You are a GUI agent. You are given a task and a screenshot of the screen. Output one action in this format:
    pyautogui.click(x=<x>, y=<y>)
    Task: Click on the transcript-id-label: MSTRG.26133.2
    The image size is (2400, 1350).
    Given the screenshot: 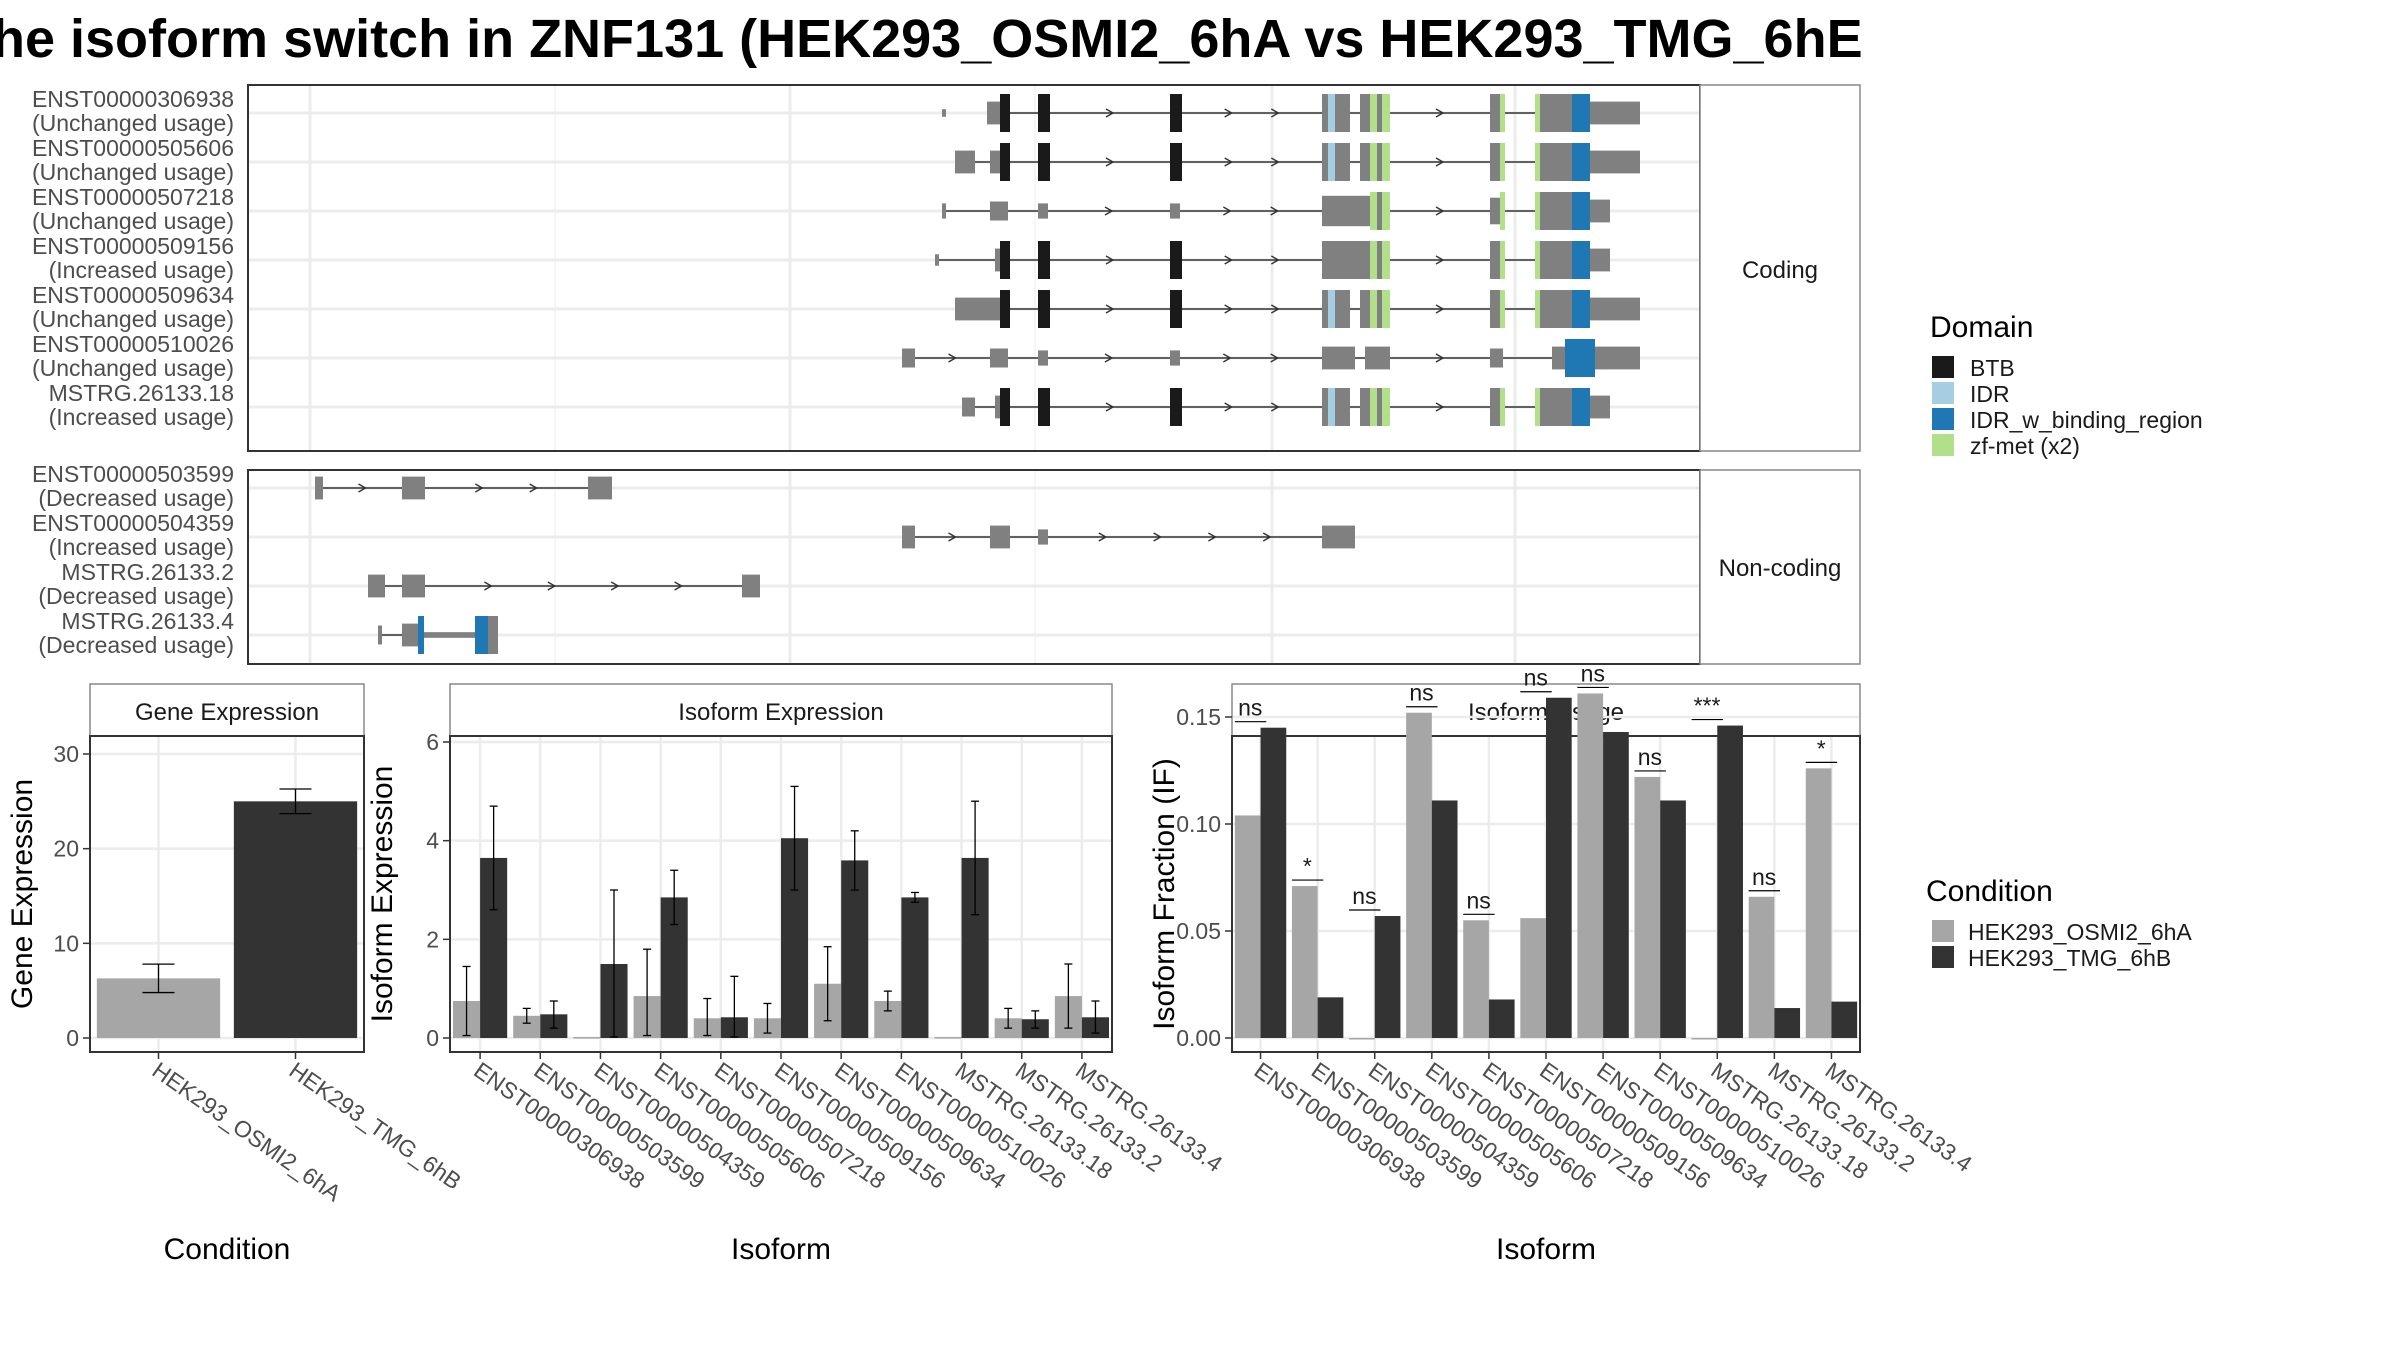 What is the action you would take?
    pyautogui.click(x=147, y=572)
    